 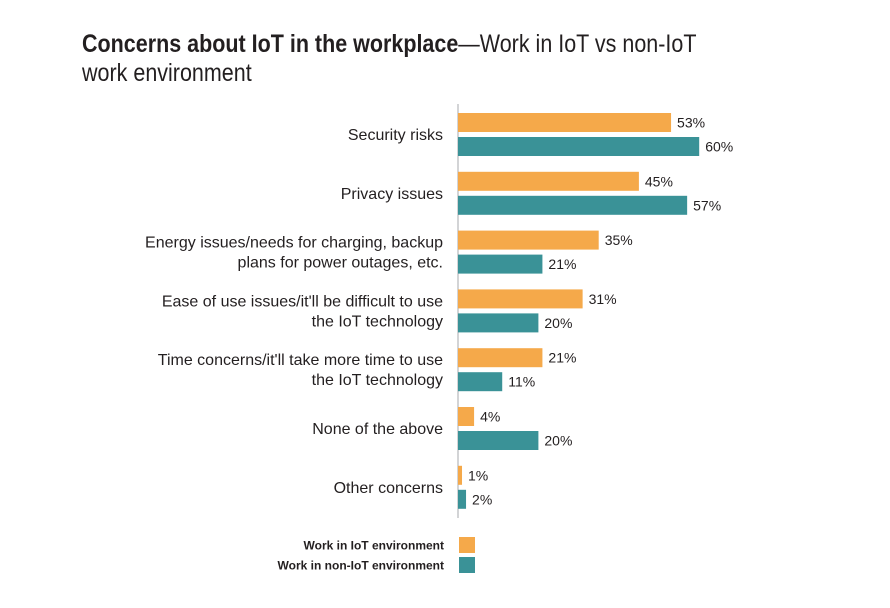 What do you see at coordinates (500, 358) in the screenshot?
I see `bar-iot-time-concerns-it-ll-take-more-time-to-us` at bounding box center [500, 358].